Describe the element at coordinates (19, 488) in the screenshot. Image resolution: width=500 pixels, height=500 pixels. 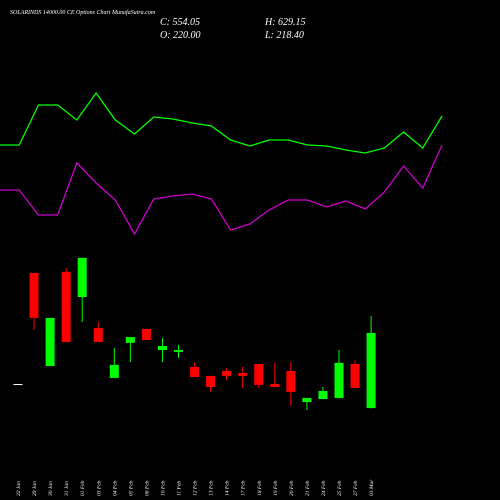
I see `x-tick-label: 22 Jan` at that location.